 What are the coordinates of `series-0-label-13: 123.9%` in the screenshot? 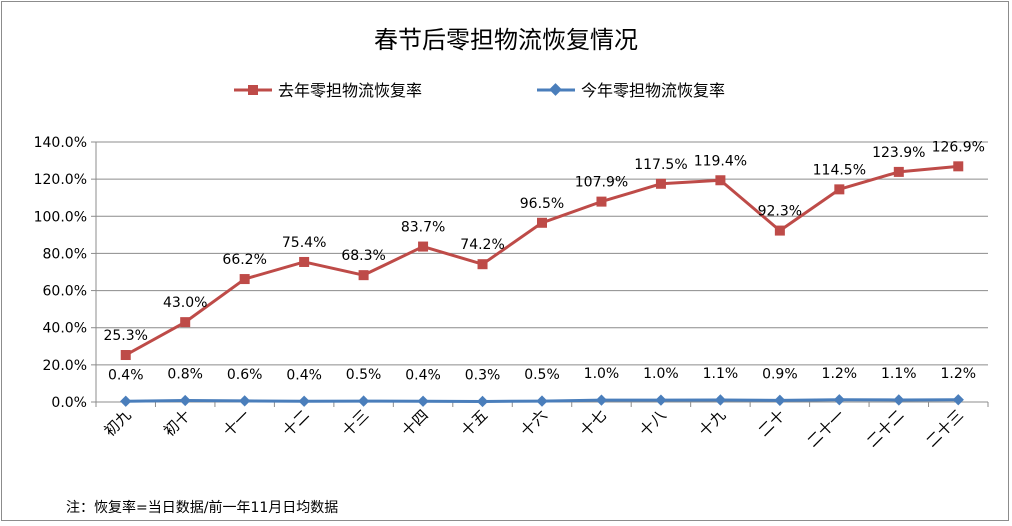 It's located at (898, 153).